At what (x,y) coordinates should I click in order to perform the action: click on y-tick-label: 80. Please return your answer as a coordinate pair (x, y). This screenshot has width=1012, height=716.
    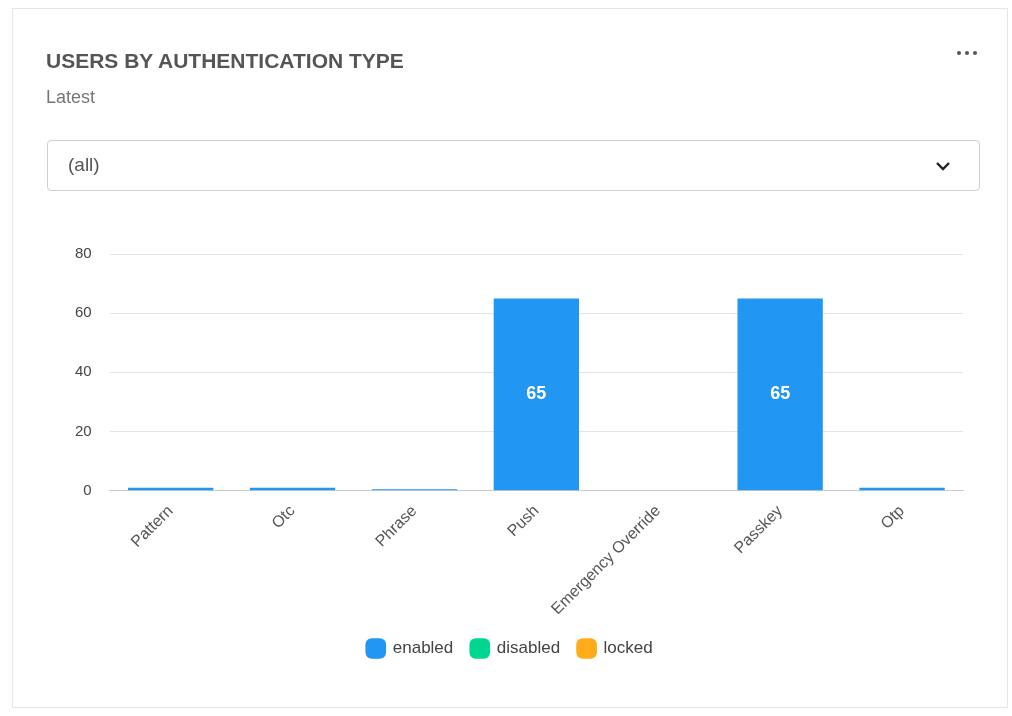
    Looking at the image, I should click on (83, 253).